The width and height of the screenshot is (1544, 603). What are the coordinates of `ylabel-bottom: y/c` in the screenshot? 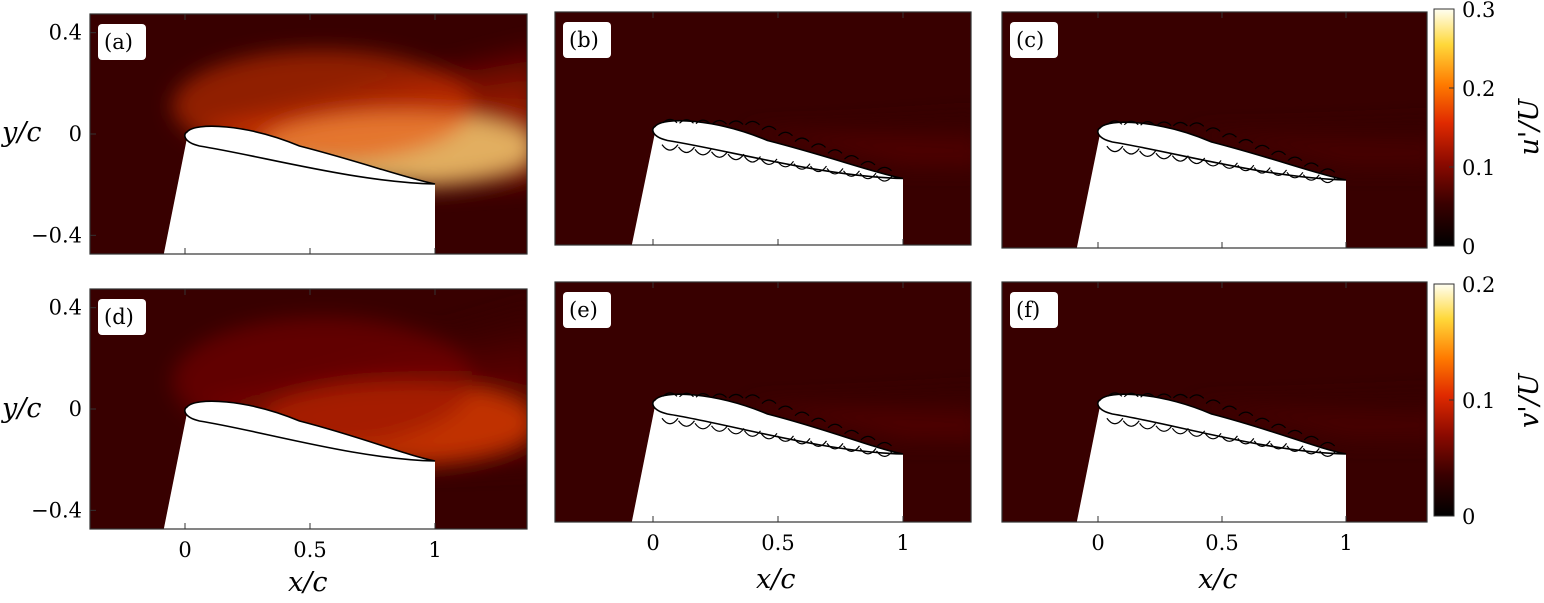 It's located at (21, 408).